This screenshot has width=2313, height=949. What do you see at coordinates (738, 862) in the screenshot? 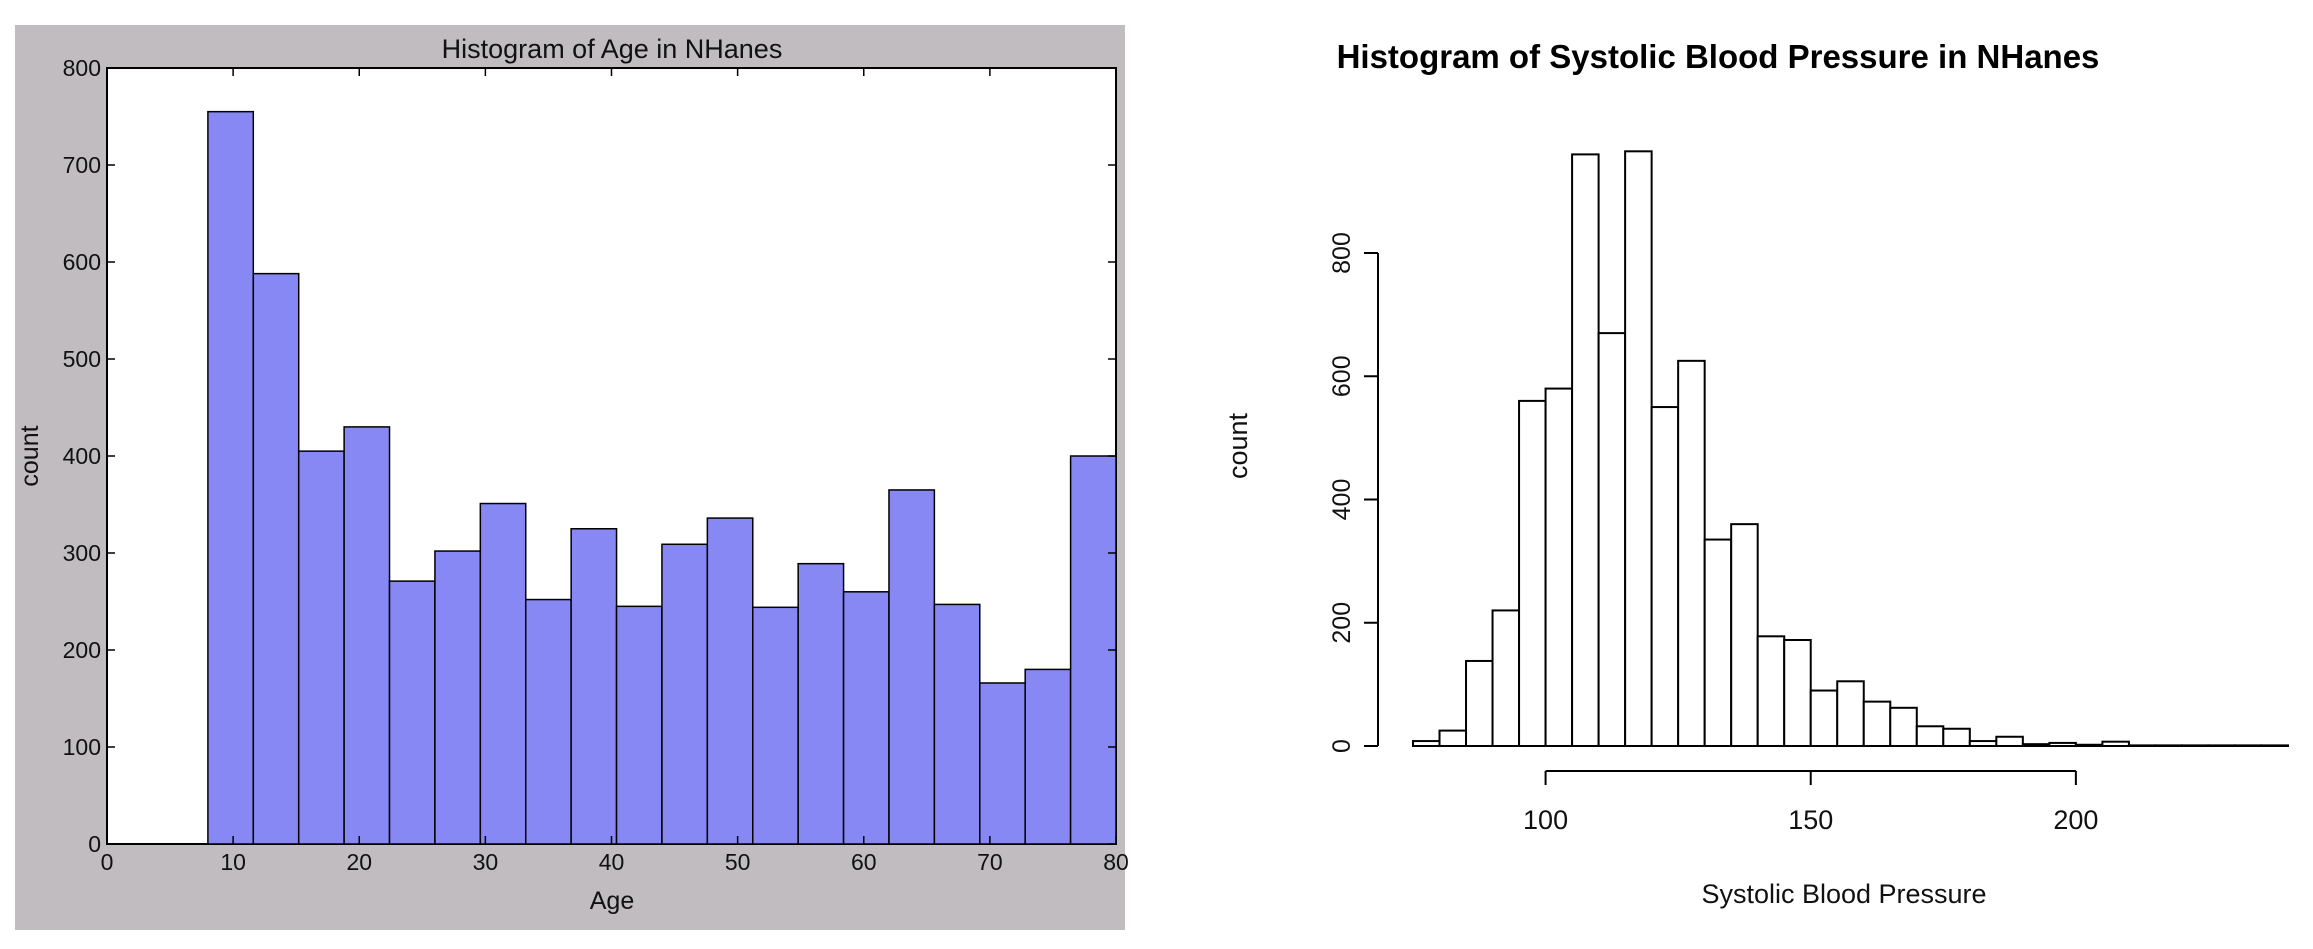
I see `x-tick-label: 50` at bounding box center [738, 862].